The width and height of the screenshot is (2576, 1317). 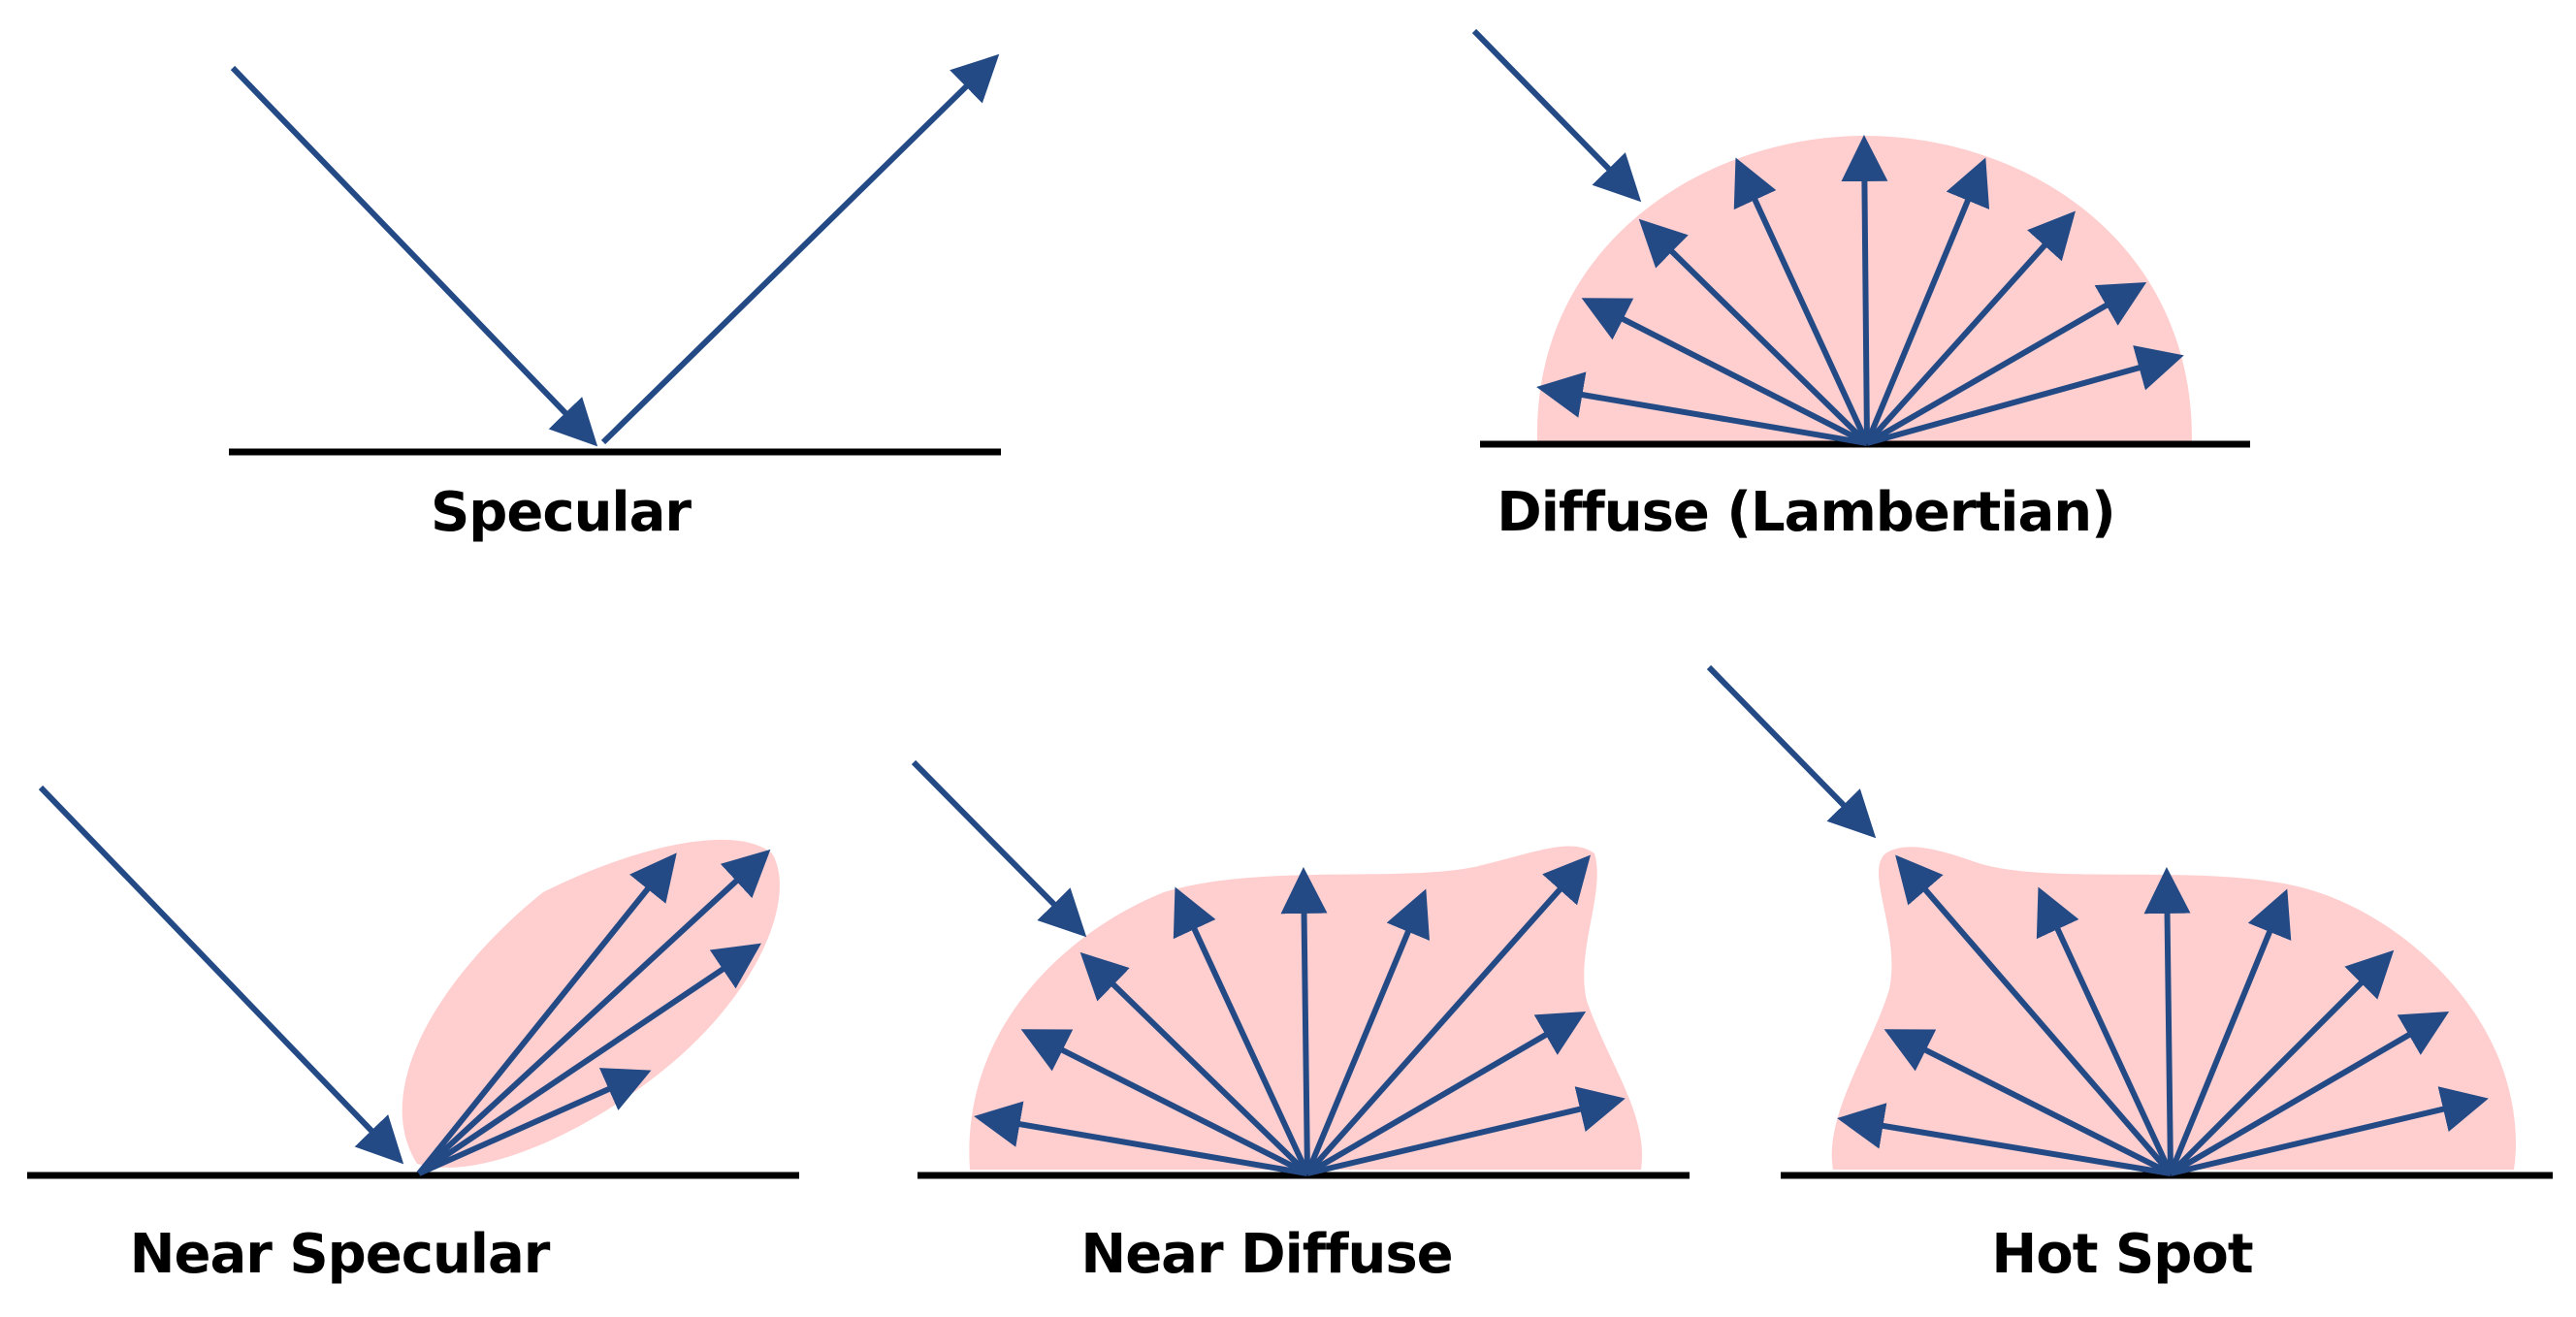 I want to click on panel-specular: Specular, so click(x=615, y=301).